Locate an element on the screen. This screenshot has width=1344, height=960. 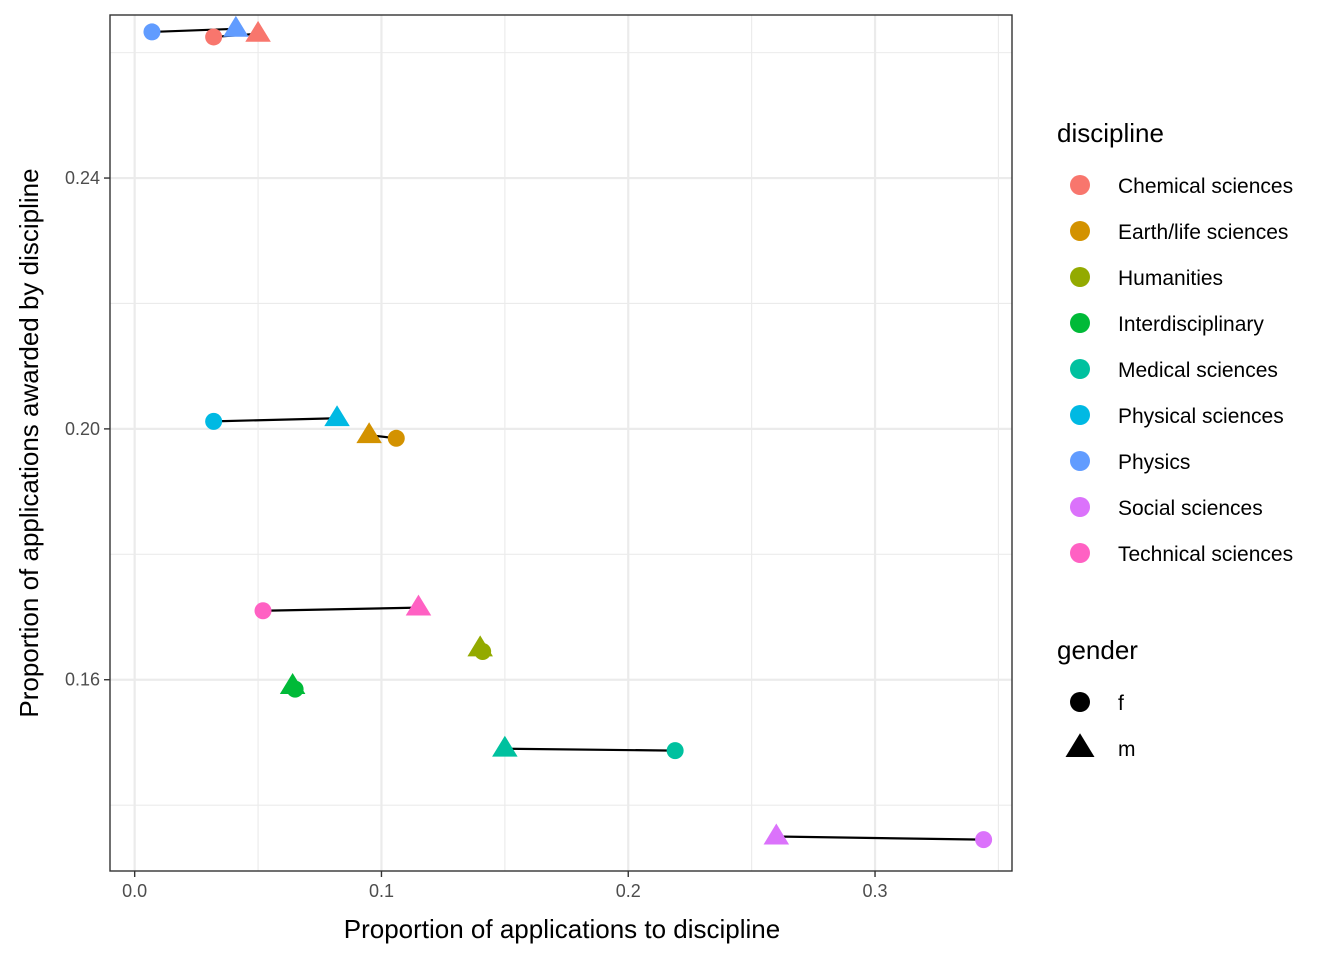
point-medical-sciences-f is located at coordinates (675, 751).